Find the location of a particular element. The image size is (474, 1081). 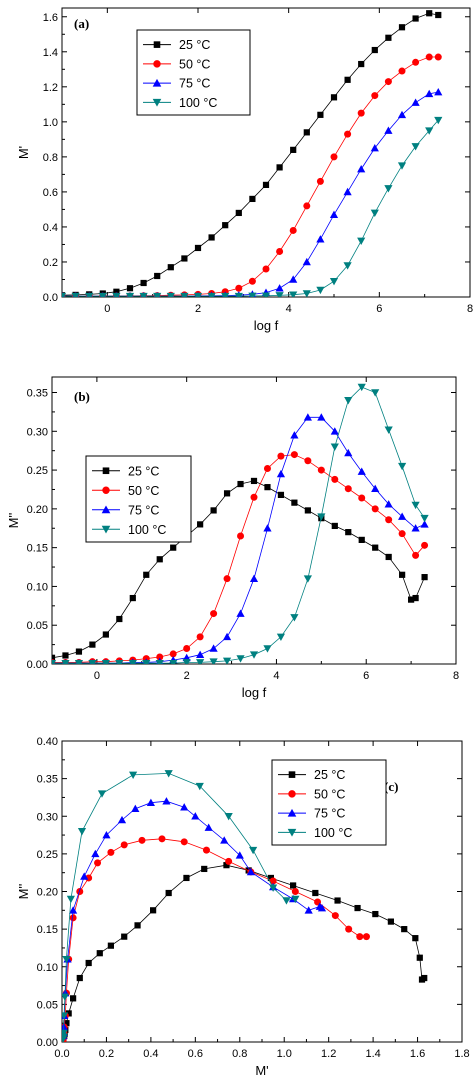

x-tick-label: 0.6 is located at coordinates (195, 1054).